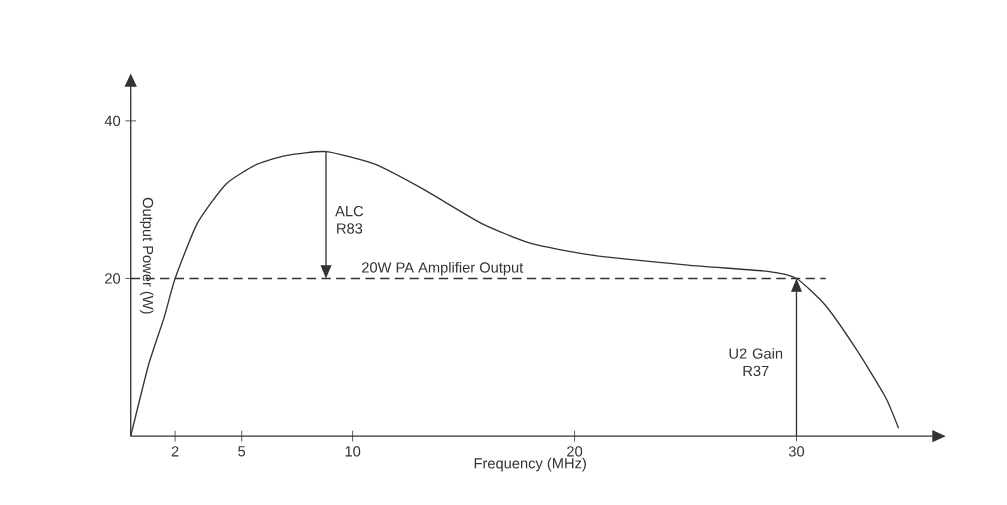  I want to click on x-axis-title: Frequency (MHz), so click(530, 464).